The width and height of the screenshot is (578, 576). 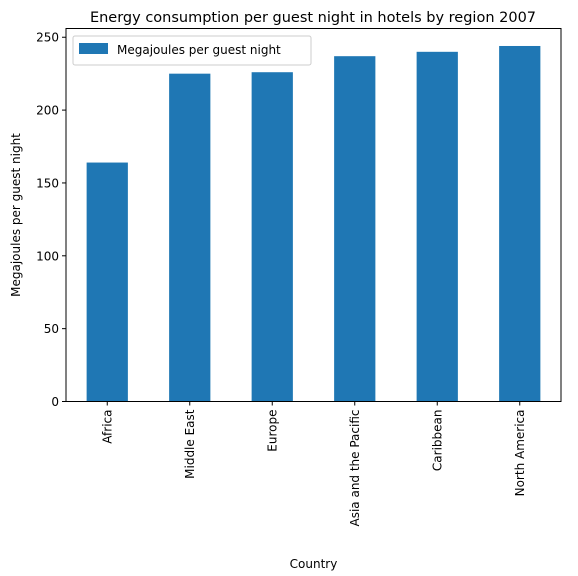 I want to click on y-tick-label: 250, so click(x=47, y=38).